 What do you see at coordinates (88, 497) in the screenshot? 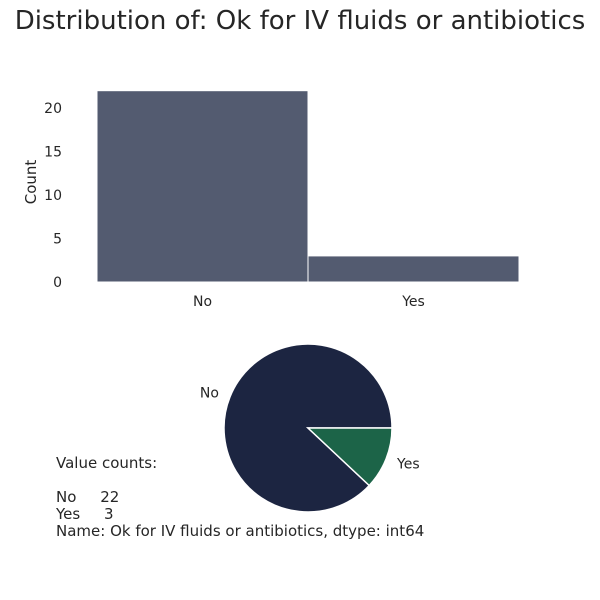
I see `value-counts-row-no: No 22` at bounding box center [88, 497].